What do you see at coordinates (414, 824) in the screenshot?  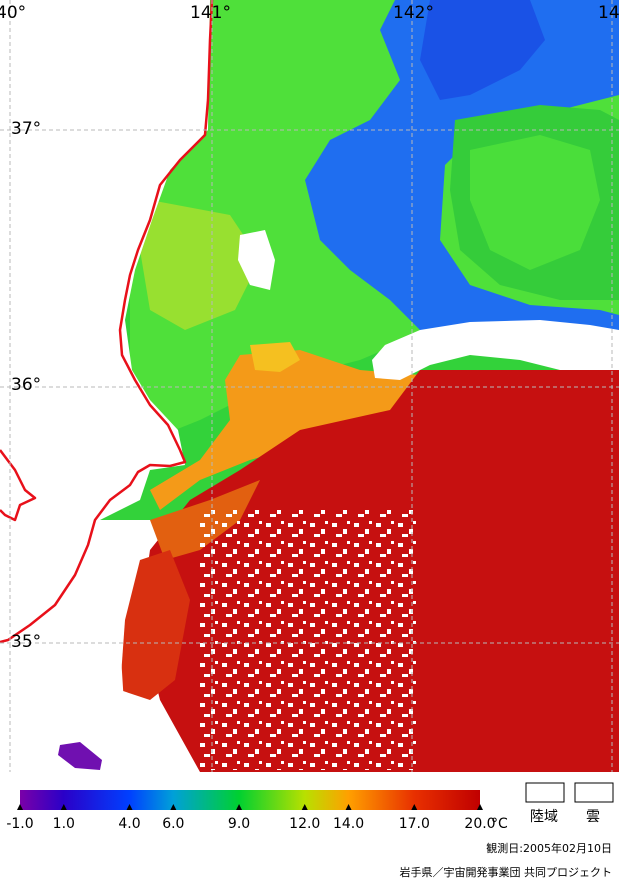 I see `colorbar-tick-label: 17.0` at bounding box center [414, 824].